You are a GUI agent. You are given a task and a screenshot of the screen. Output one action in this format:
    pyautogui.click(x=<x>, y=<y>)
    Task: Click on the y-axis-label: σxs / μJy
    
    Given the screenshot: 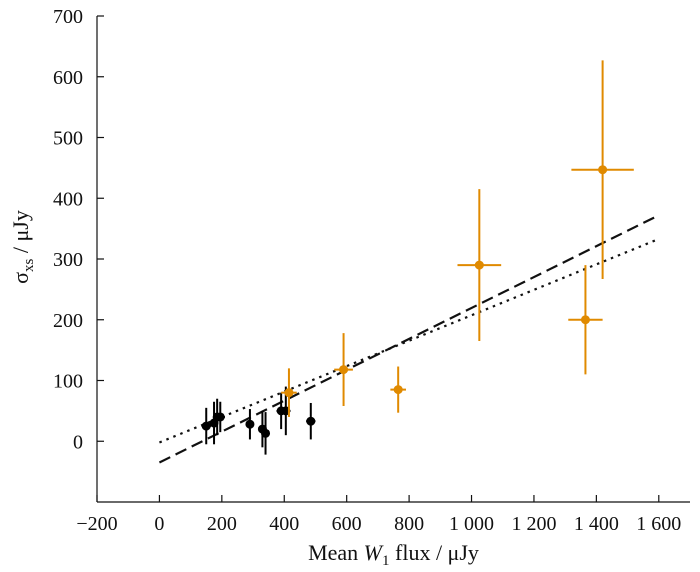 What is the action you would take?
    pyautogui.click(x=22, y=247)
    